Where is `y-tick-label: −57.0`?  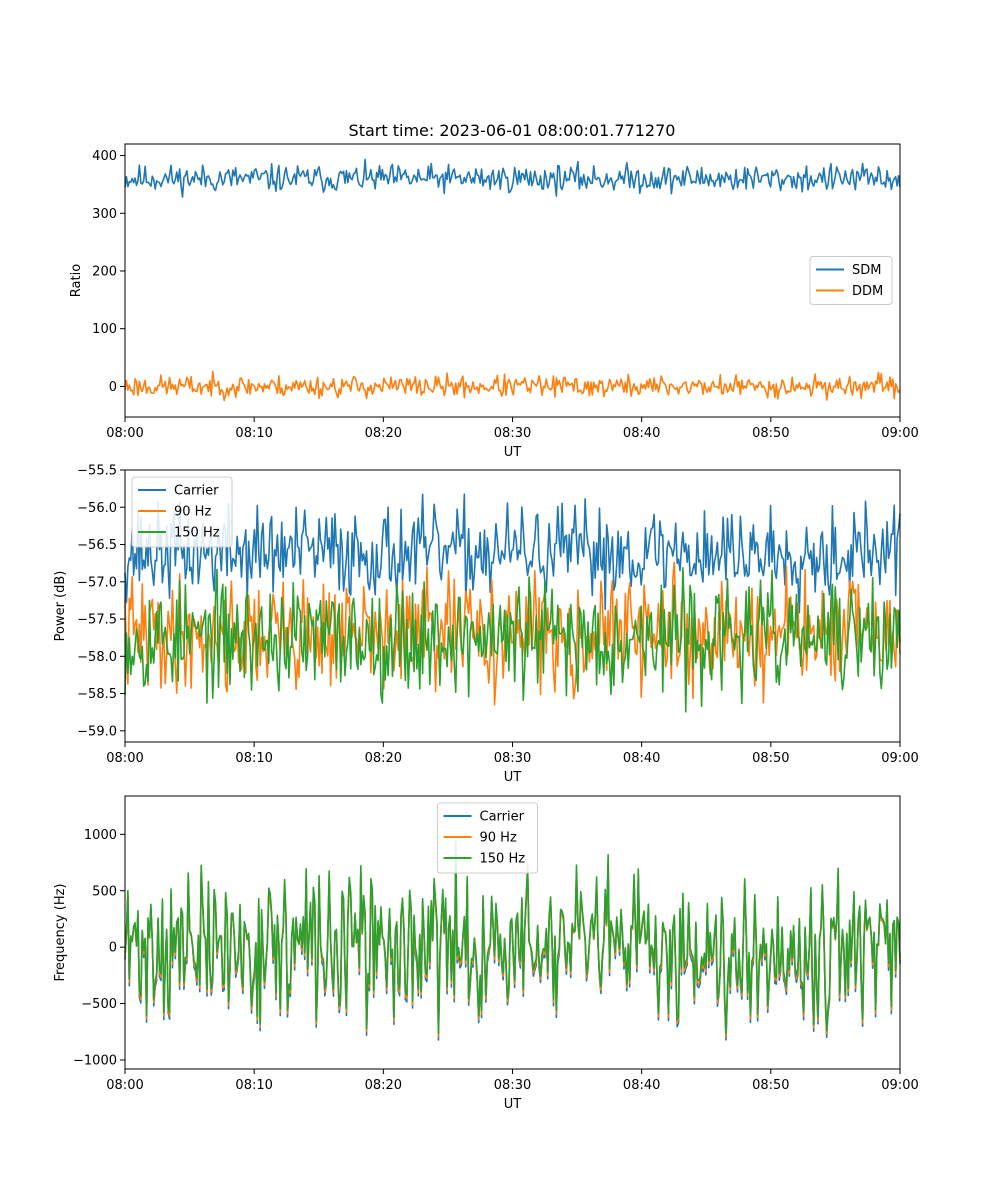 y-tick-label: −57.0 is located at coordinates (97, 582).